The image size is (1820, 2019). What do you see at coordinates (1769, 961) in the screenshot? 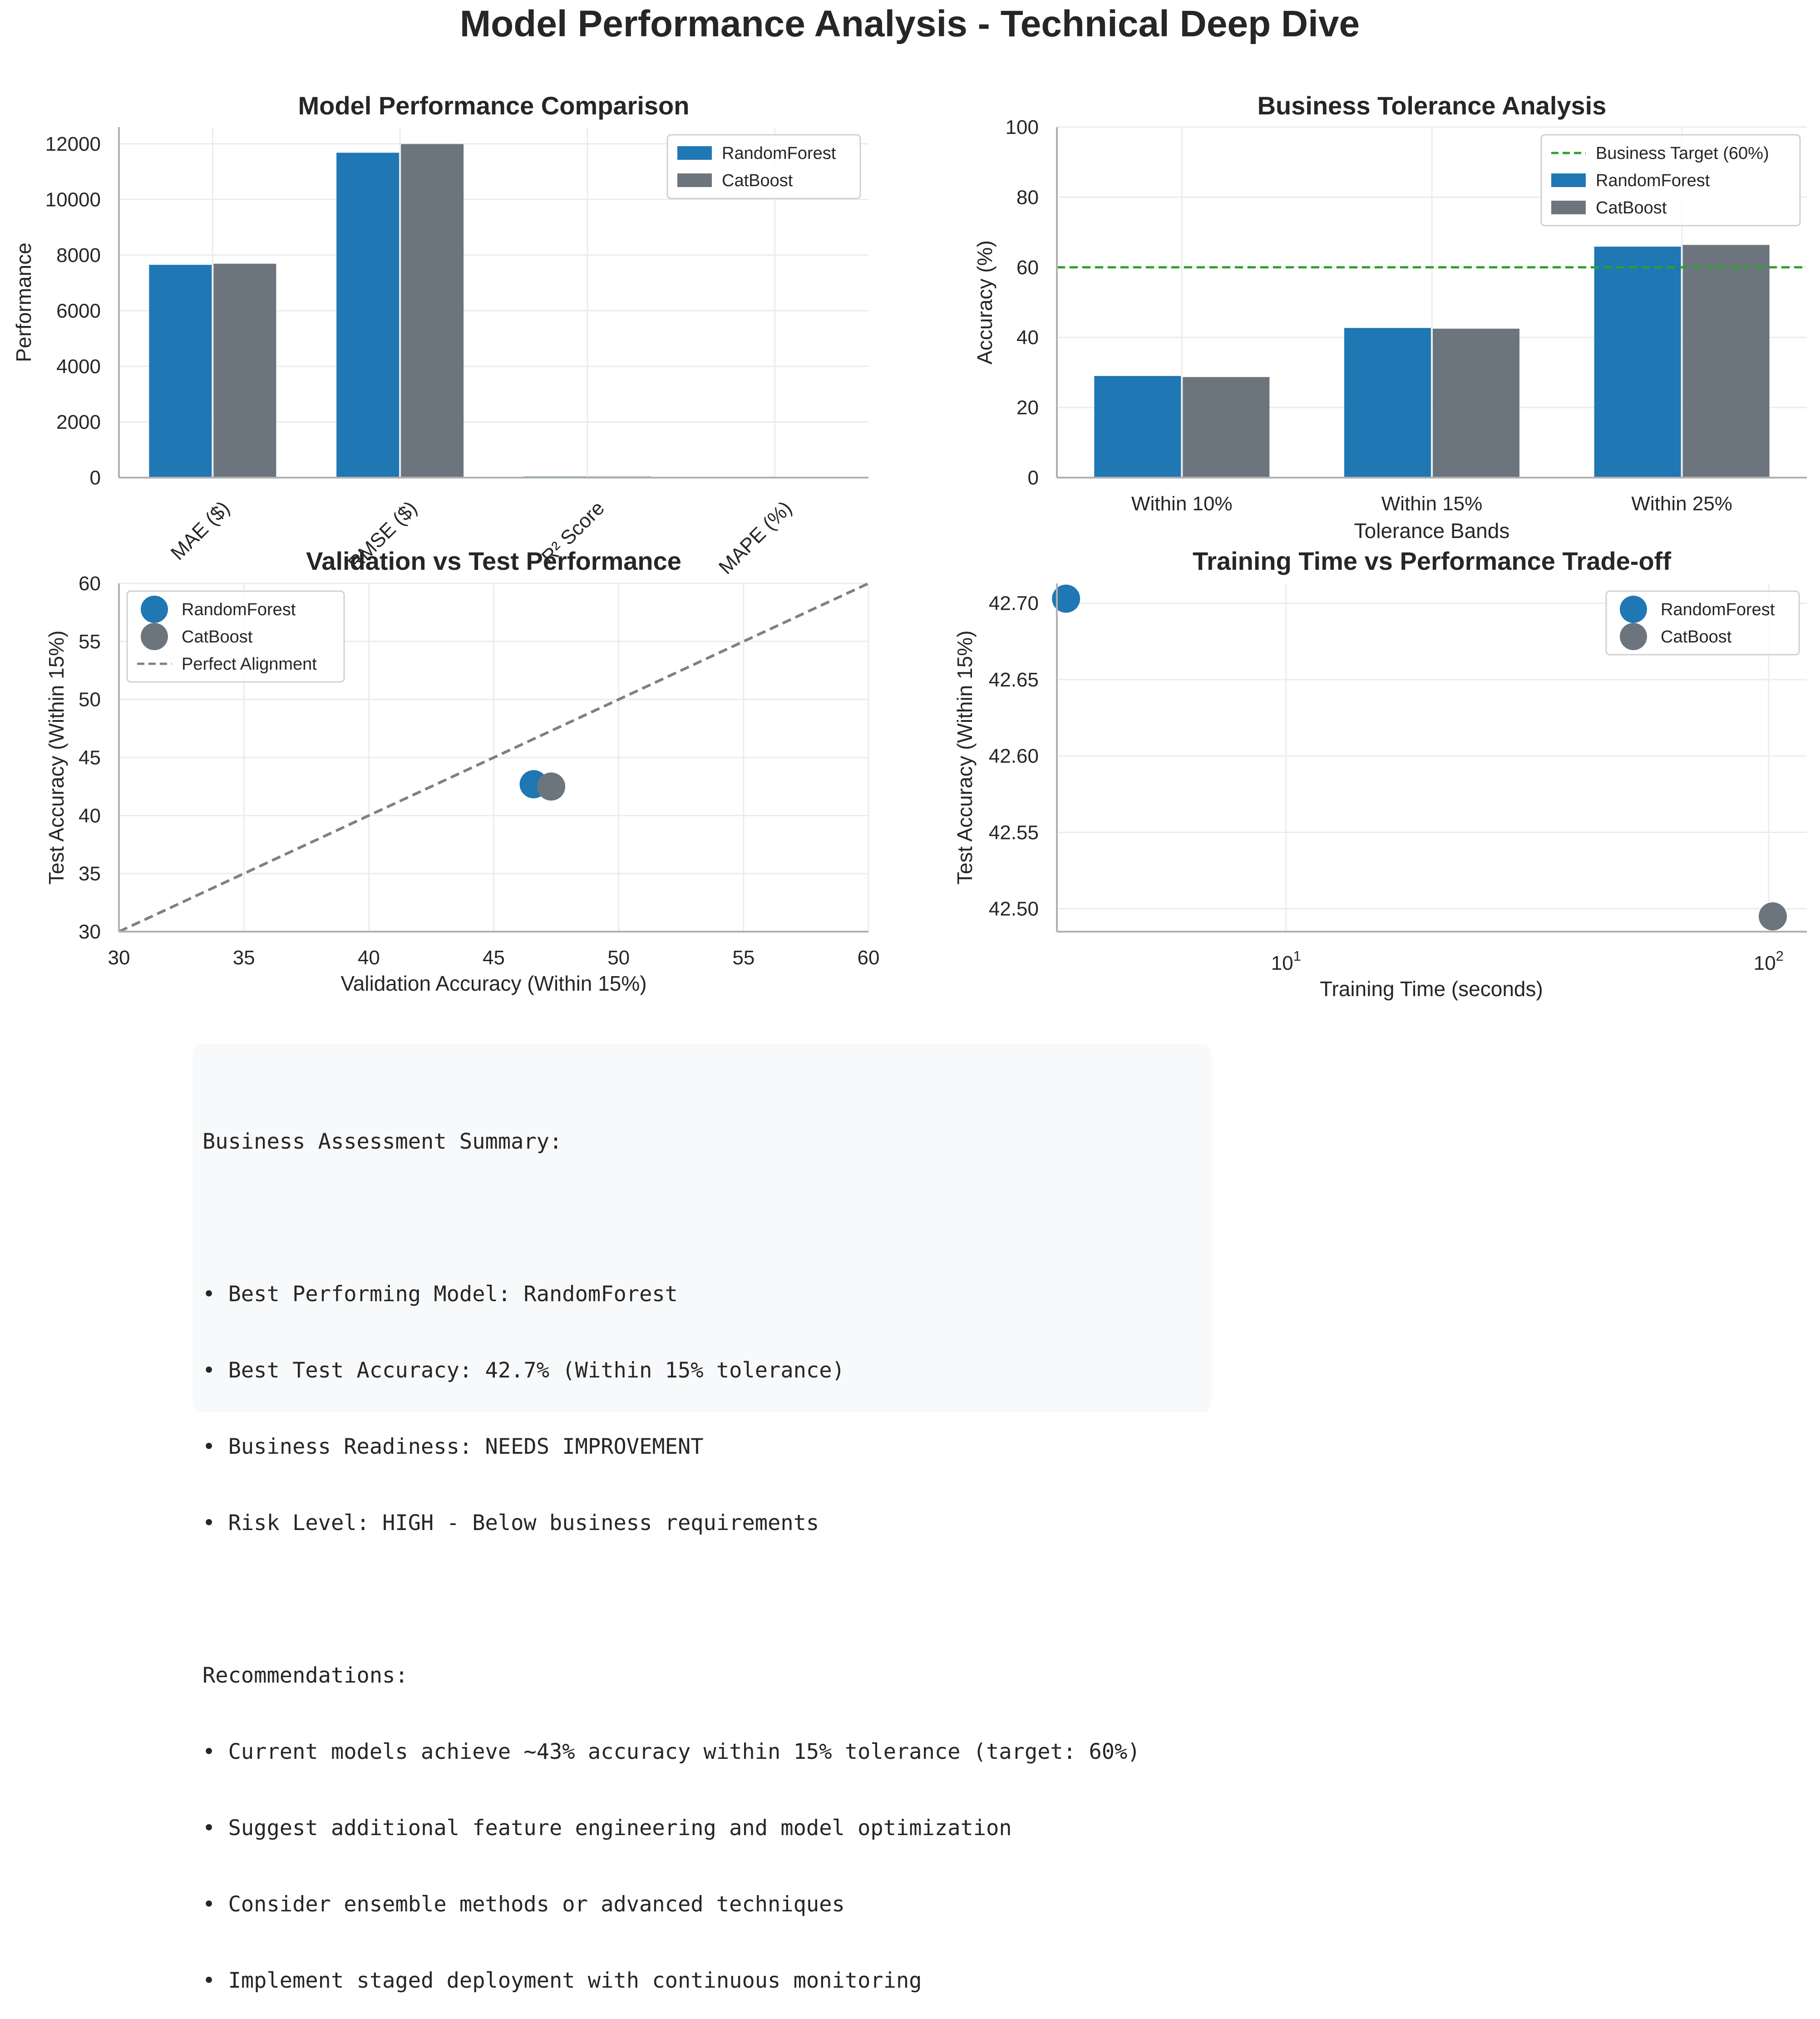
I see `x-tick-label: 10²` at bounding box center [1769, 961].